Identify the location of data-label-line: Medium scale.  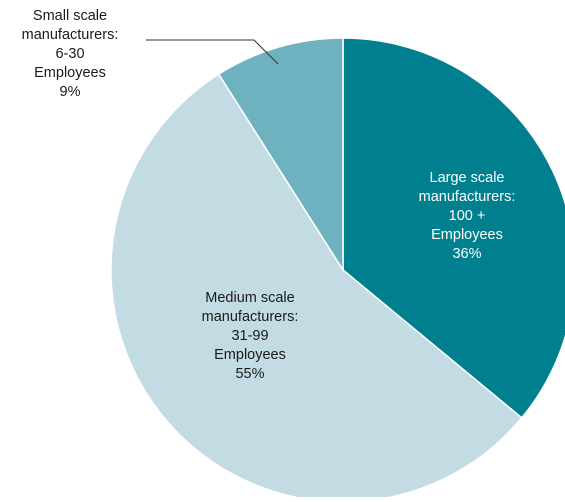
(249, 298).